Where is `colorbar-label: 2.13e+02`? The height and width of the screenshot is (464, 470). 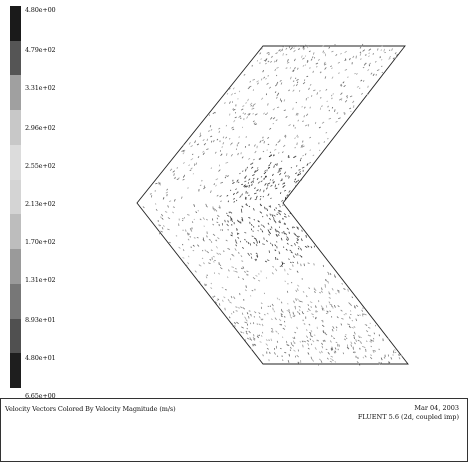 colorbar-label: 2.13e+02 is located at coordinates (40, 204).